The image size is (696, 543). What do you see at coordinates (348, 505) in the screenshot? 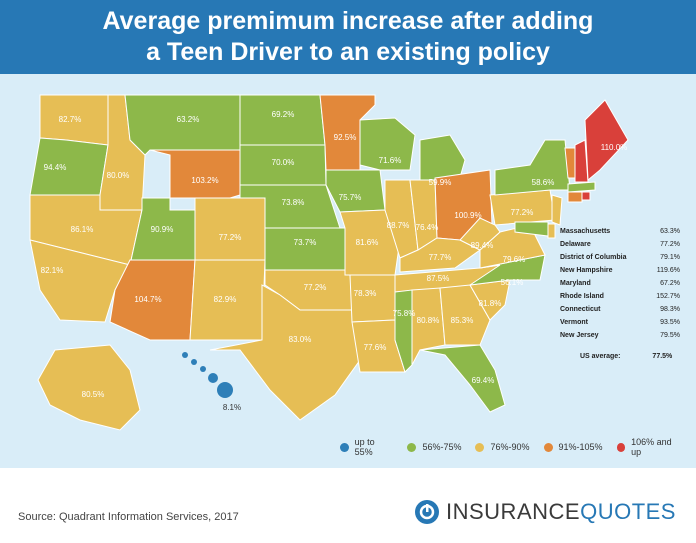
I see `footer` at bounding box center [348, 505].